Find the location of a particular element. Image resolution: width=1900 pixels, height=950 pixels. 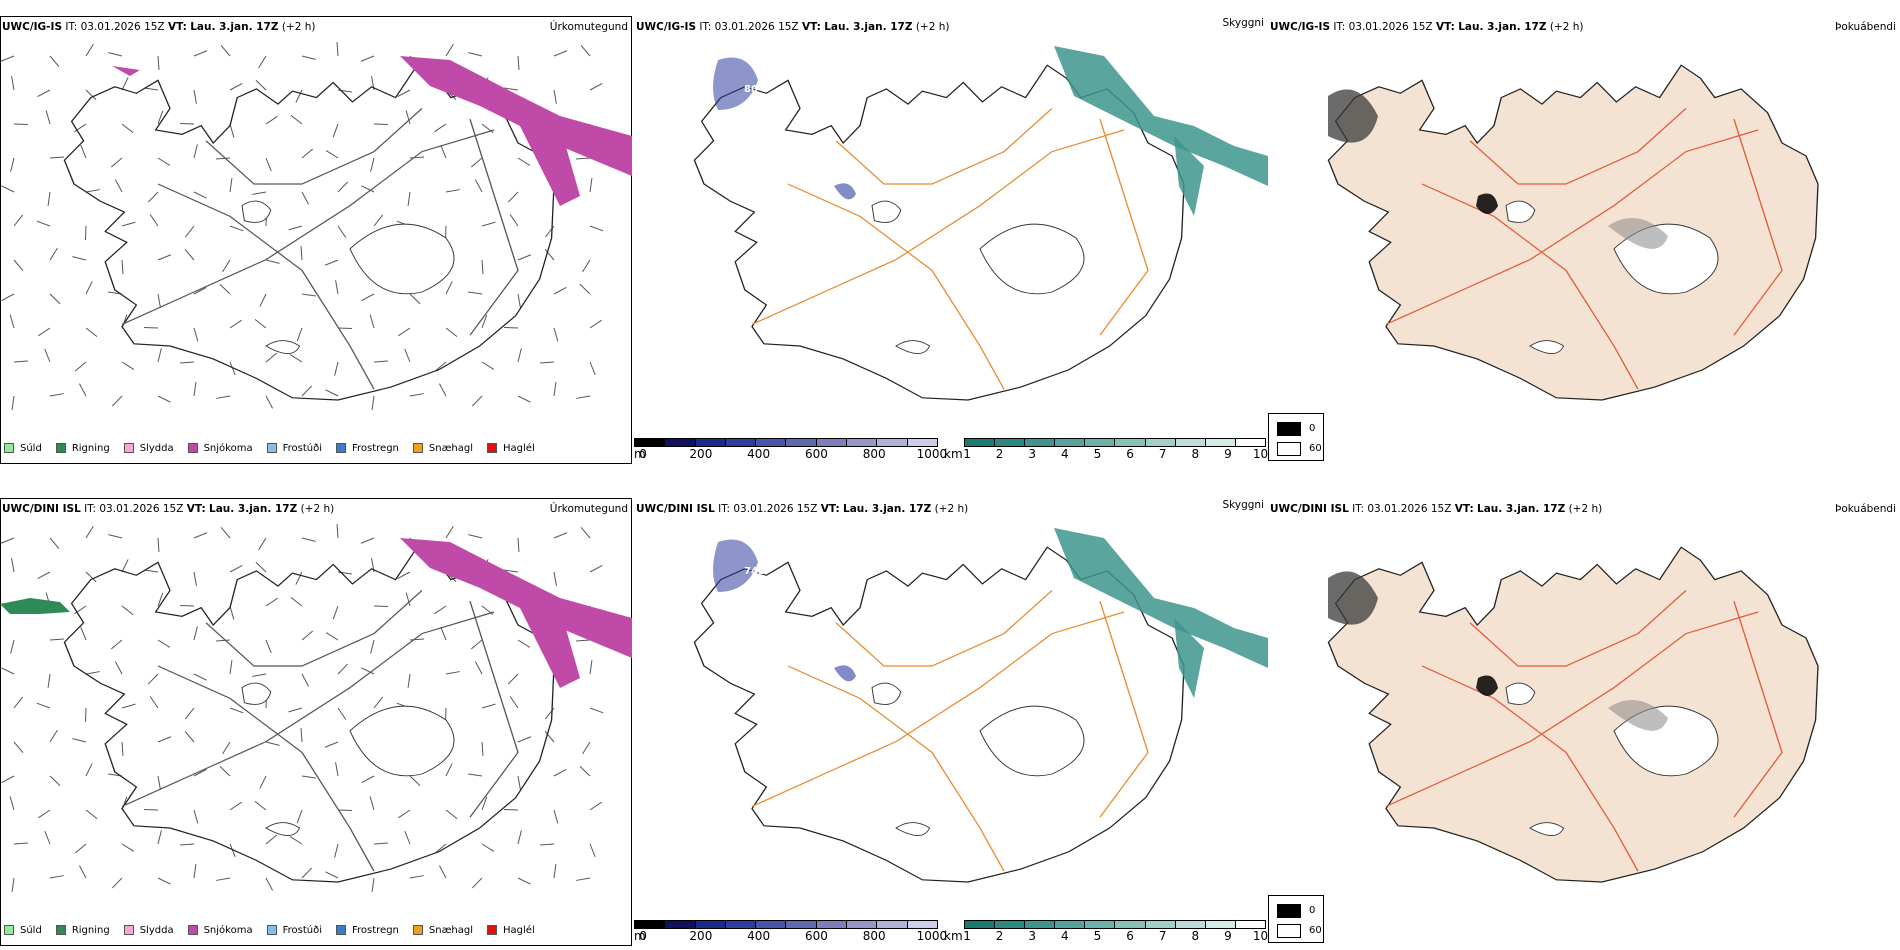

colorbar-tick: 2 is located at coordinates (999, 936).